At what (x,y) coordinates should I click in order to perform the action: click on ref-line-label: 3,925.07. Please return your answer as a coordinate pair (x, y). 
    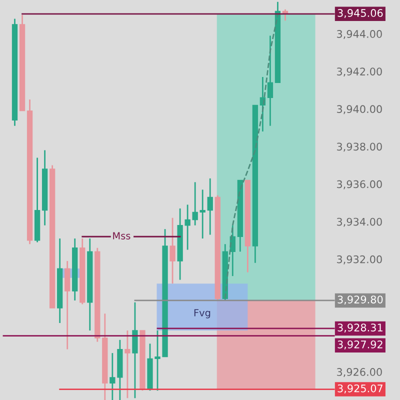
    Looking at the image, I should click on (360, 389).